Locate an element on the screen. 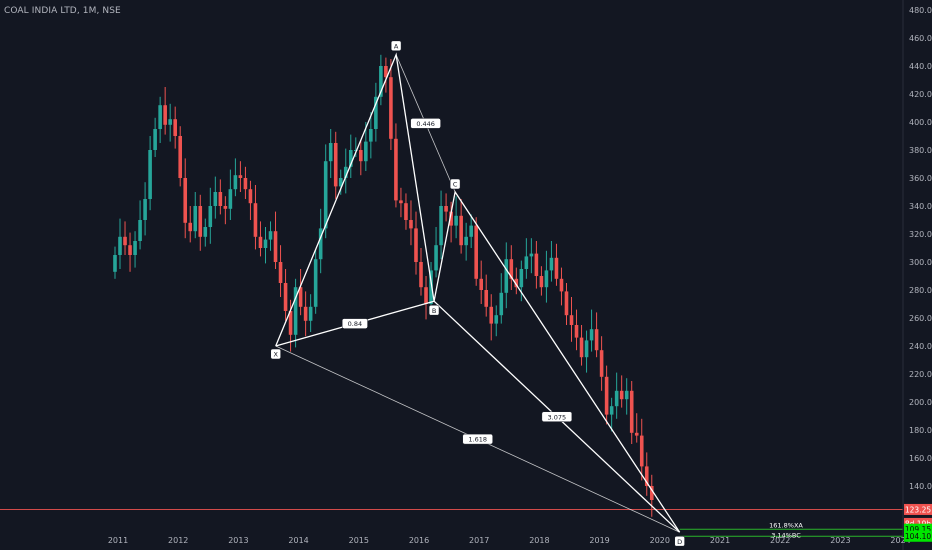 This screenshot has width=932, height=550. symbol-title: COAL INDIA LTD, 1M, NSE is located at coordinates (62, 11).